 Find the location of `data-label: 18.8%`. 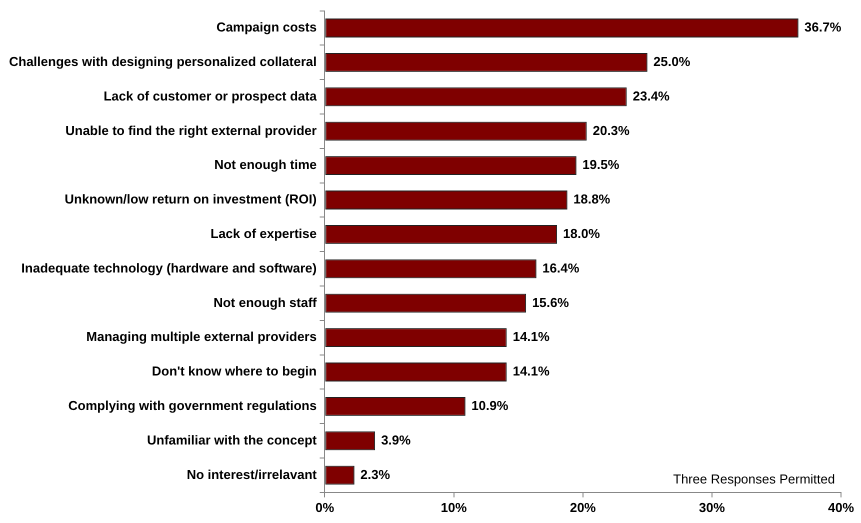

data-label: 18.8% is located at coordinates (592, 199).